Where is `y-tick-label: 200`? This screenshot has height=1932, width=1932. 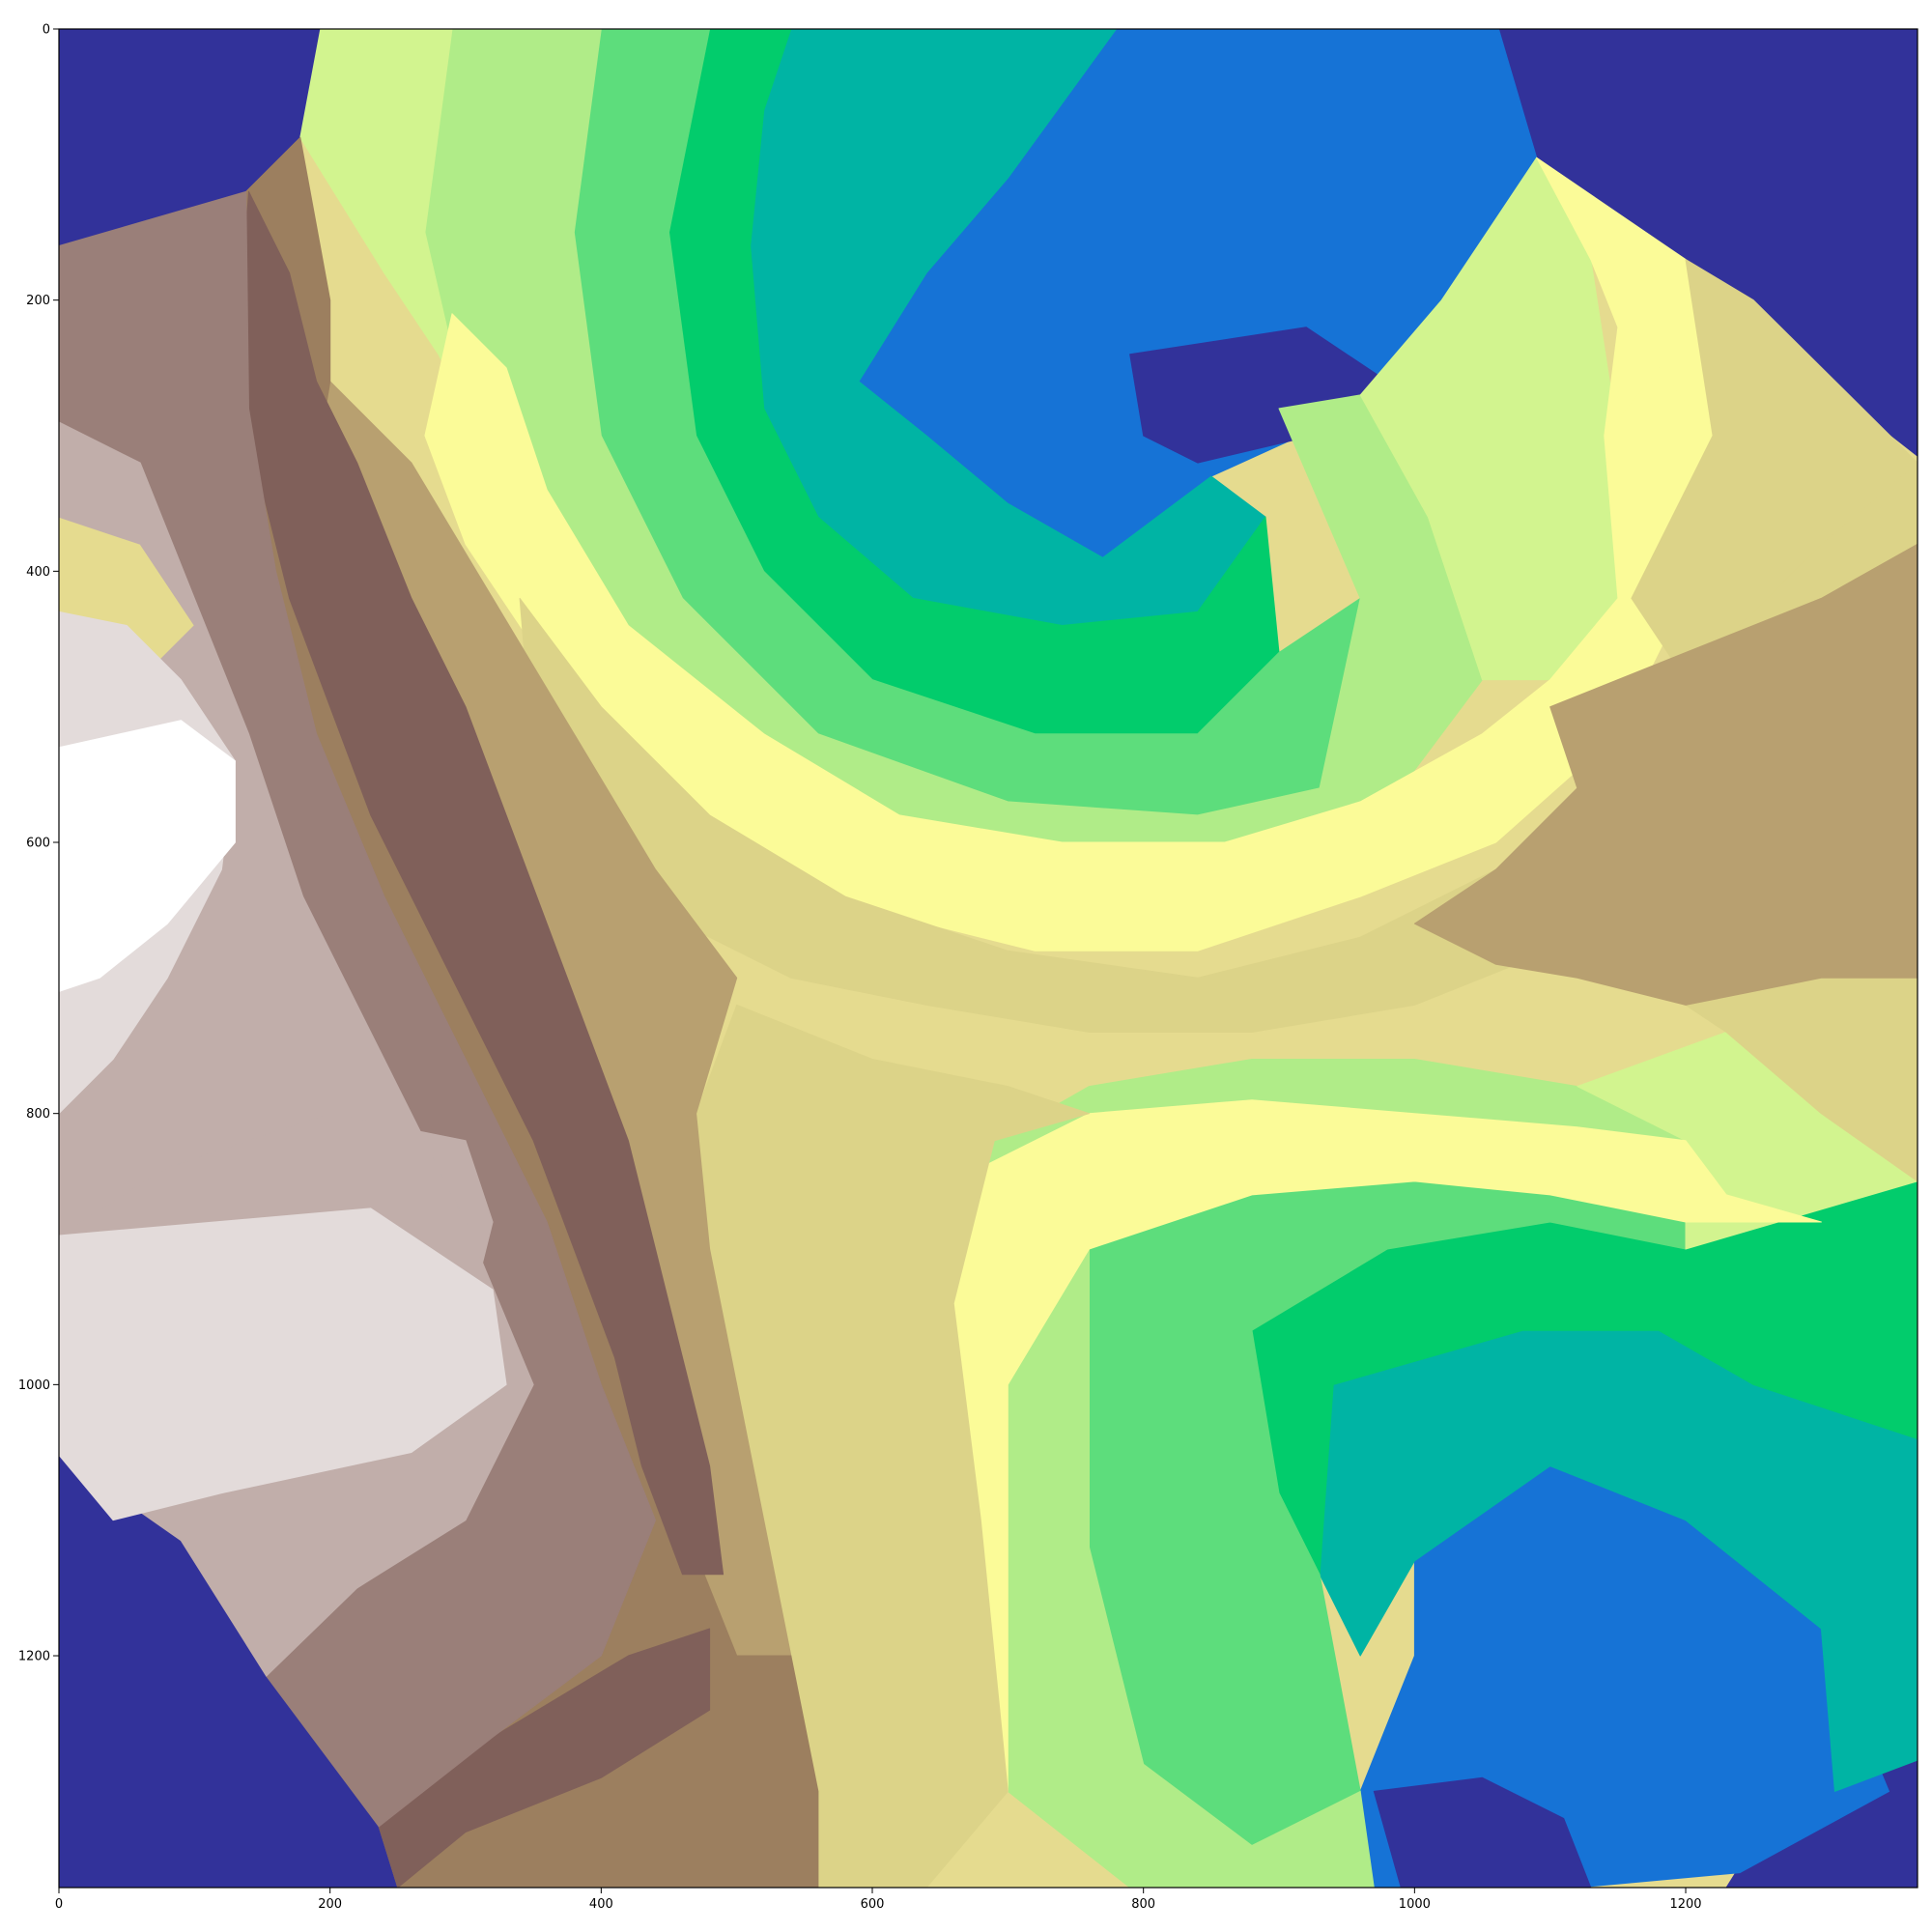 y-tick-label: 200 is located at coordinates (38, 301).